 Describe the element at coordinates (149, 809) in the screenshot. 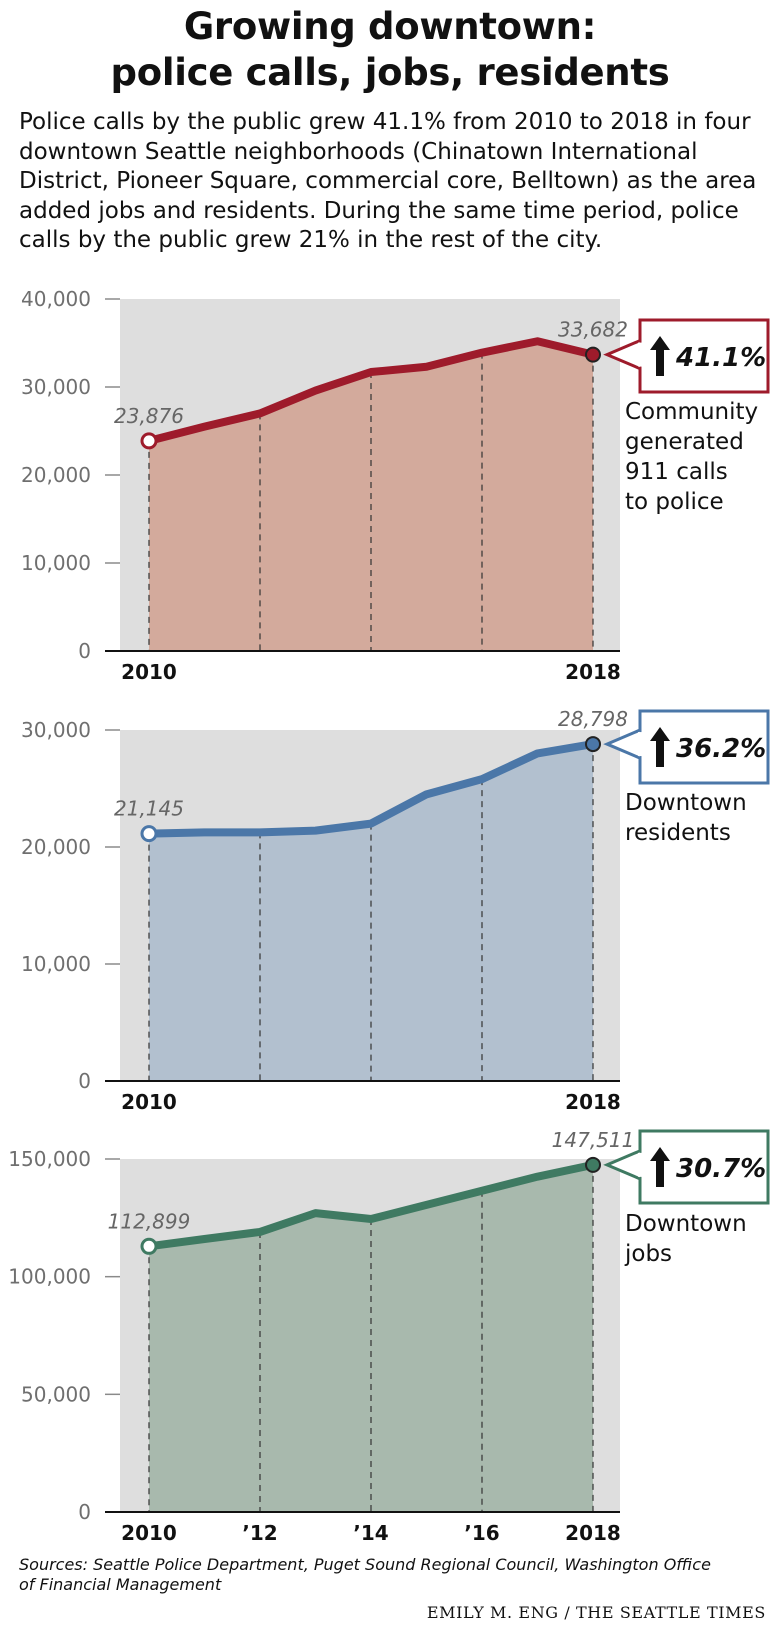

I see `start-value-label: 21,145` at that location.